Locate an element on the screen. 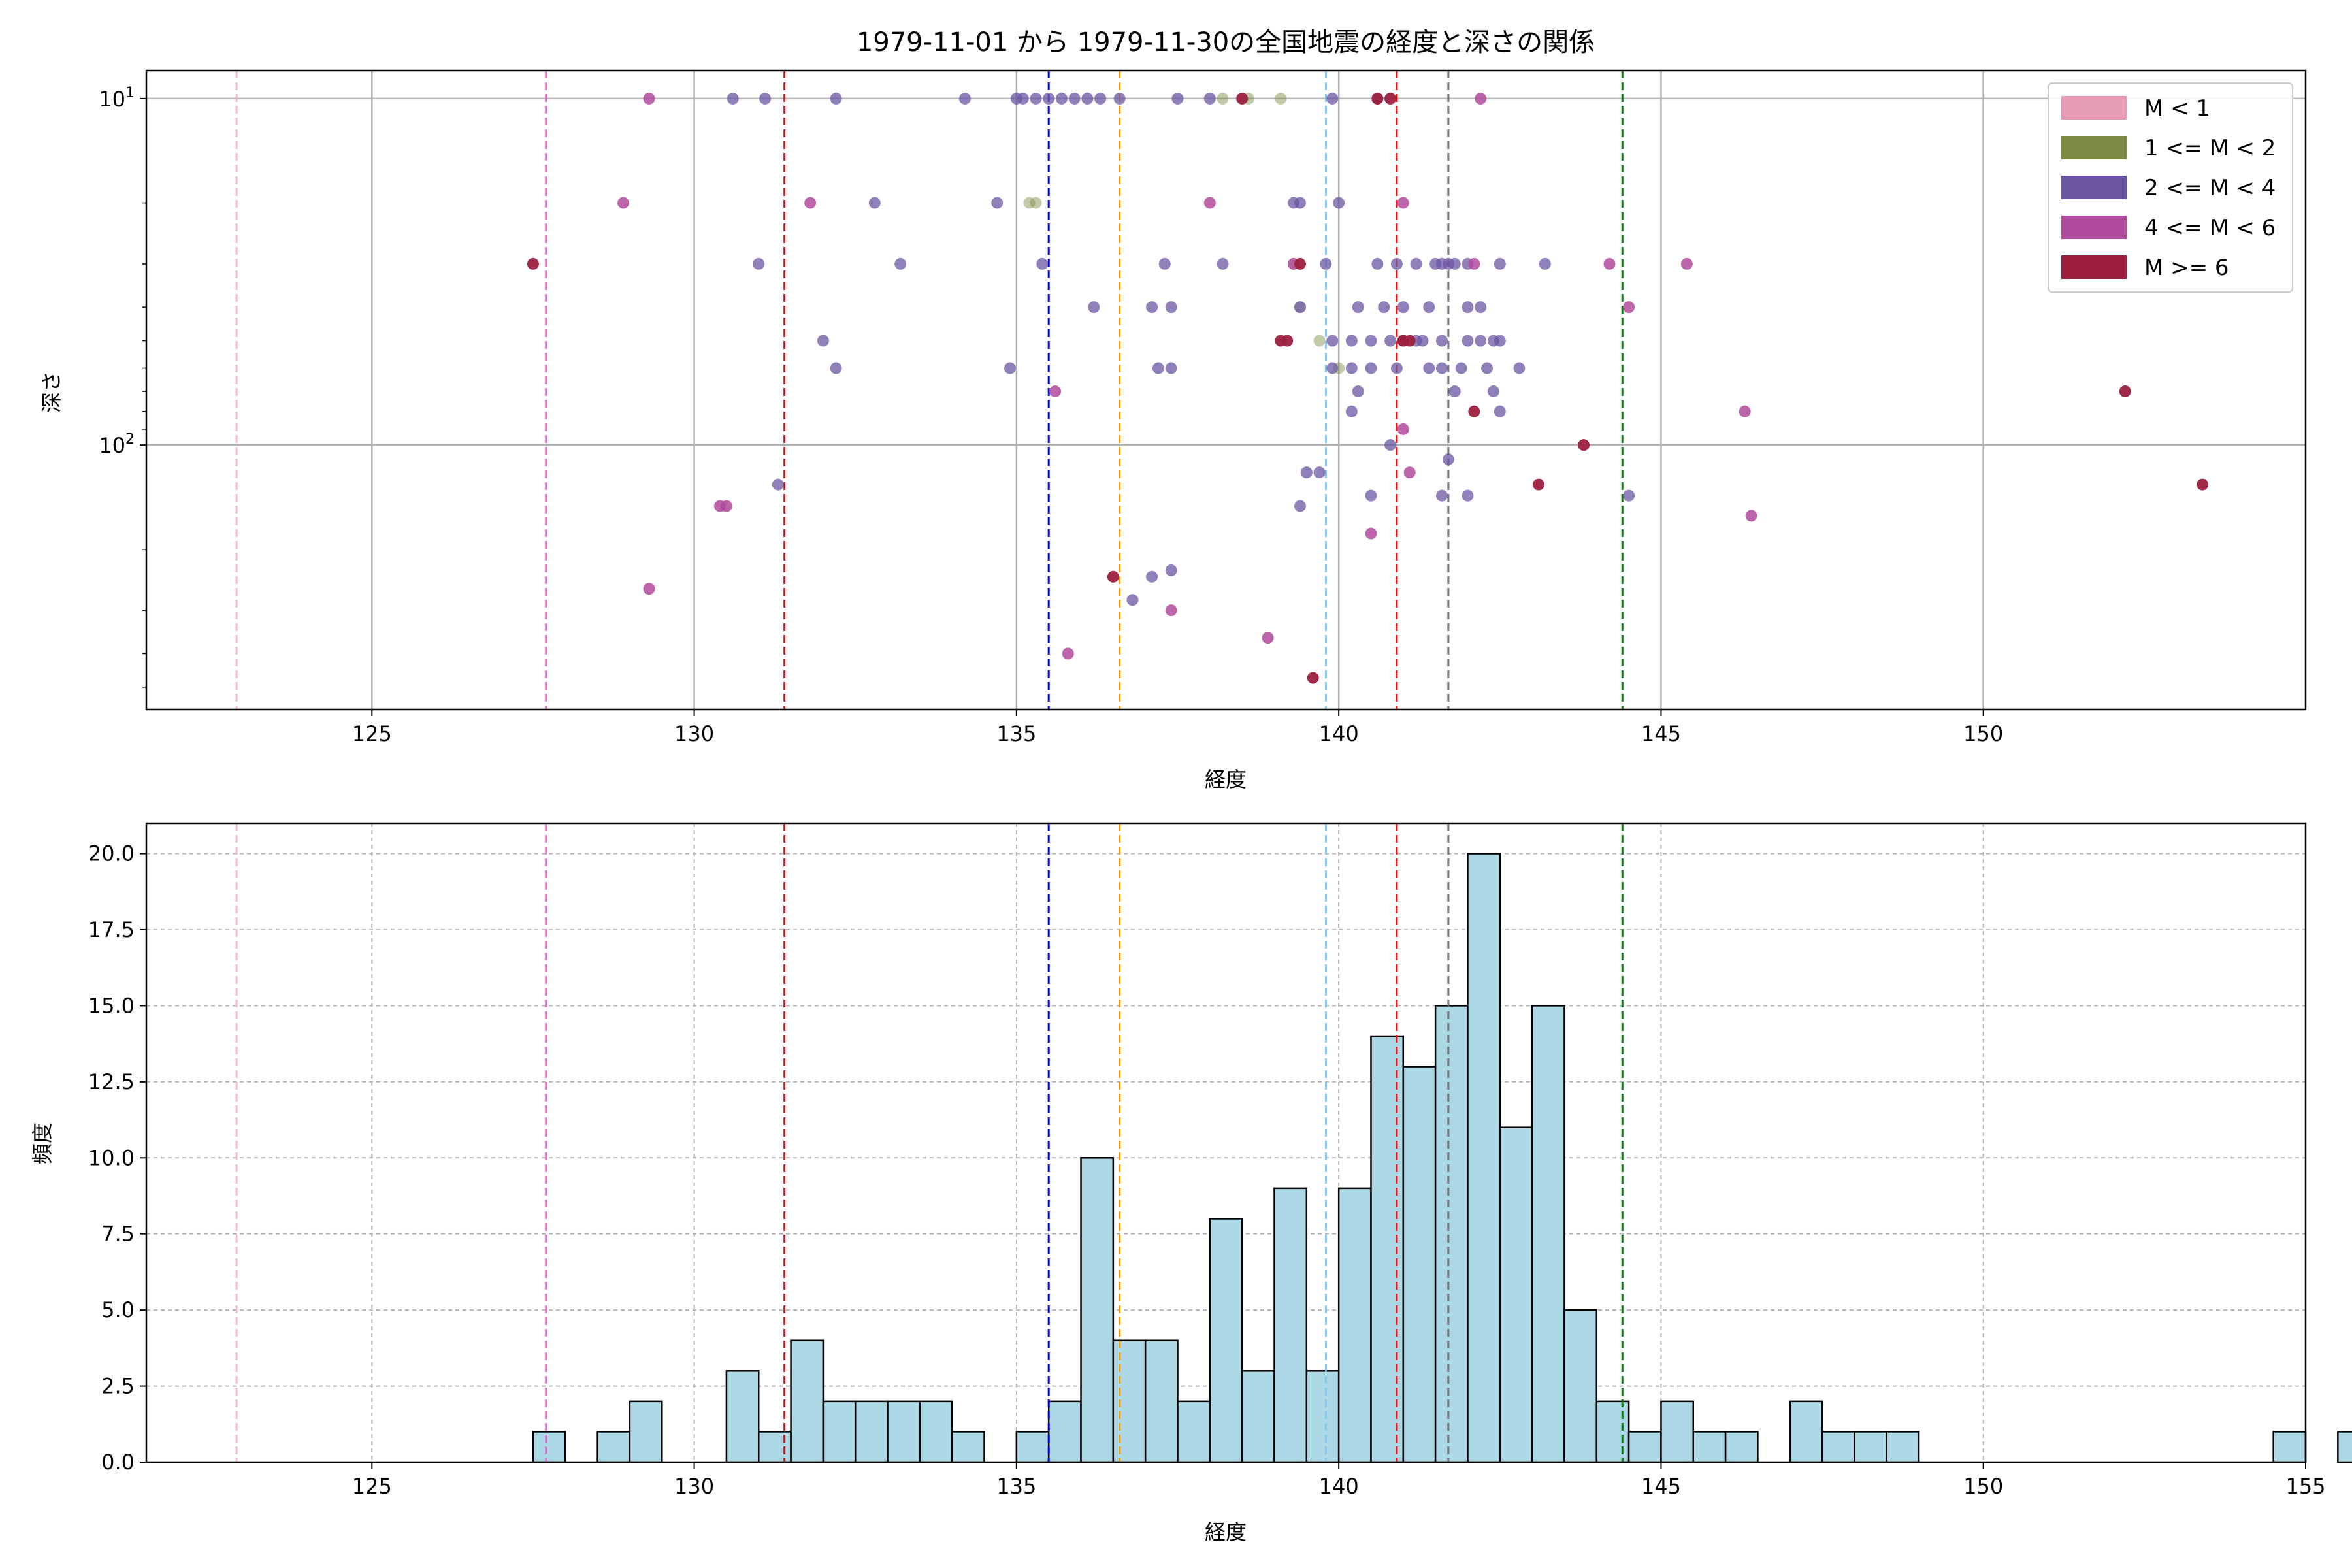 The height and width of the screenshot is (1568, 2352). histogram-y-tick-label: 2.5 is located at coordinates (118, 1386).